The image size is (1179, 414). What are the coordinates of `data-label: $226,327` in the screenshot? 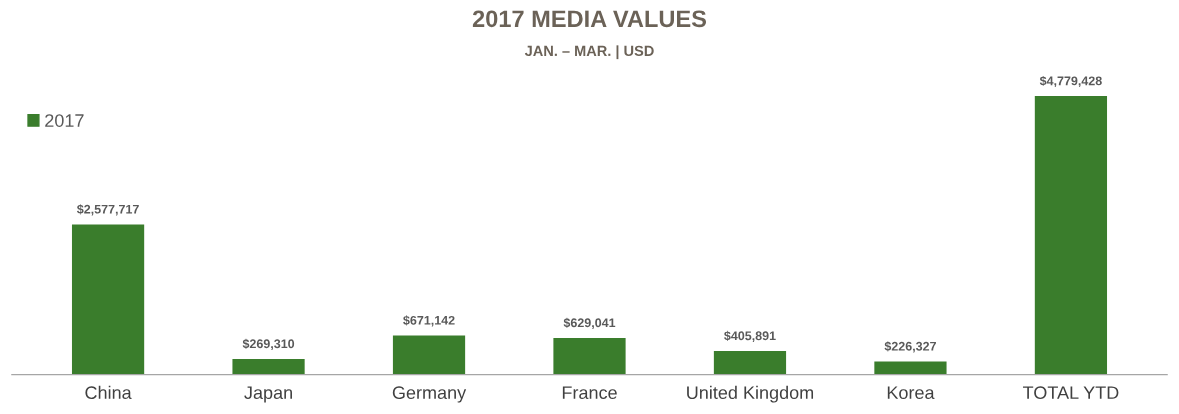 It's located at (910, 347).